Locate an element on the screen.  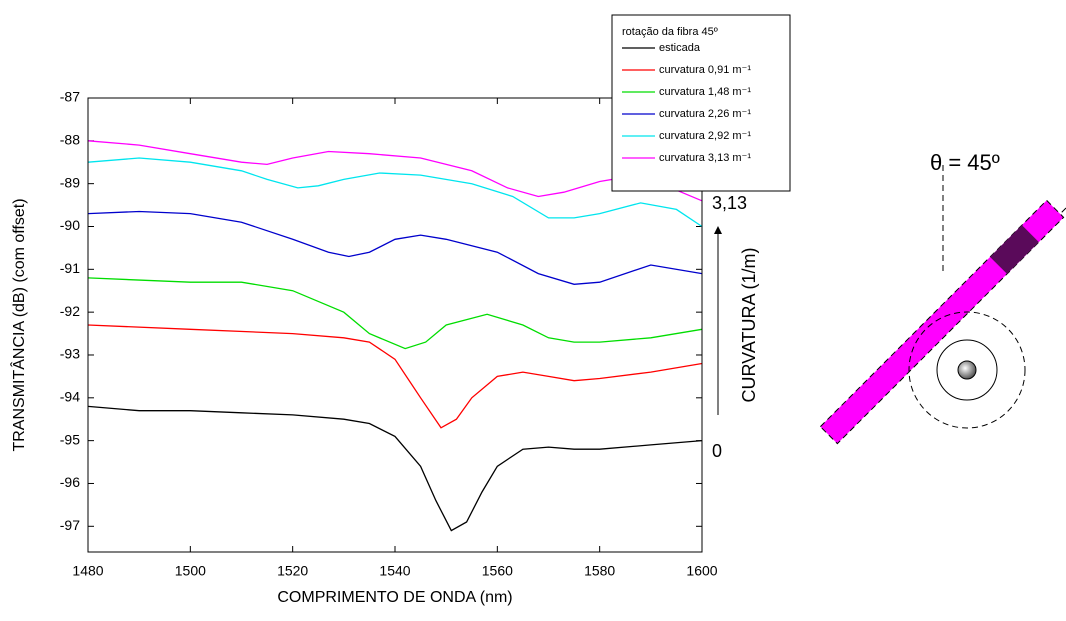
annotation: 3,13 is located at coordinates (729, 203).